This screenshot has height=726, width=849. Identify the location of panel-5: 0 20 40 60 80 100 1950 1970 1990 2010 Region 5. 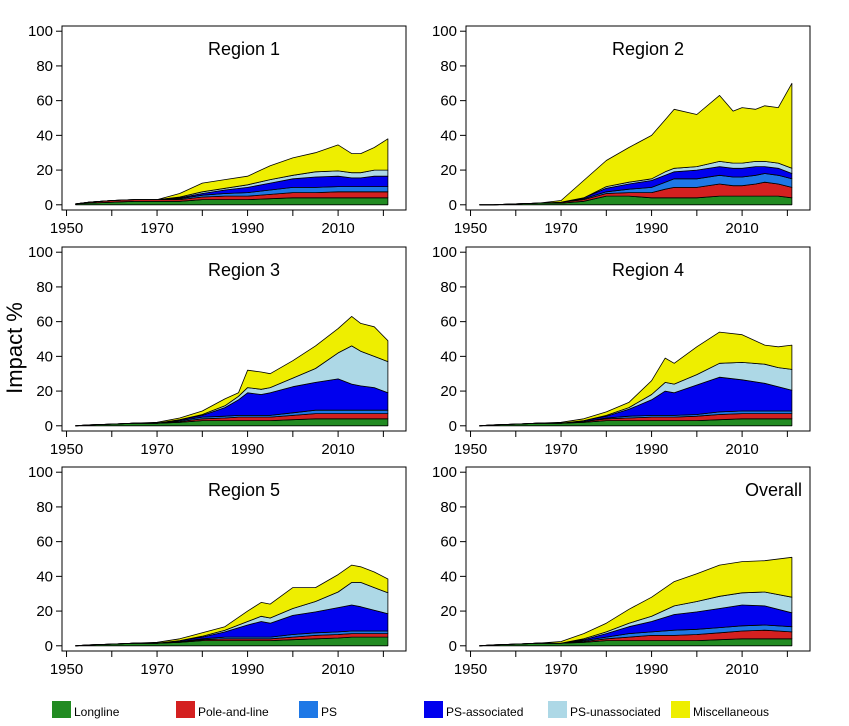
(217, 571).